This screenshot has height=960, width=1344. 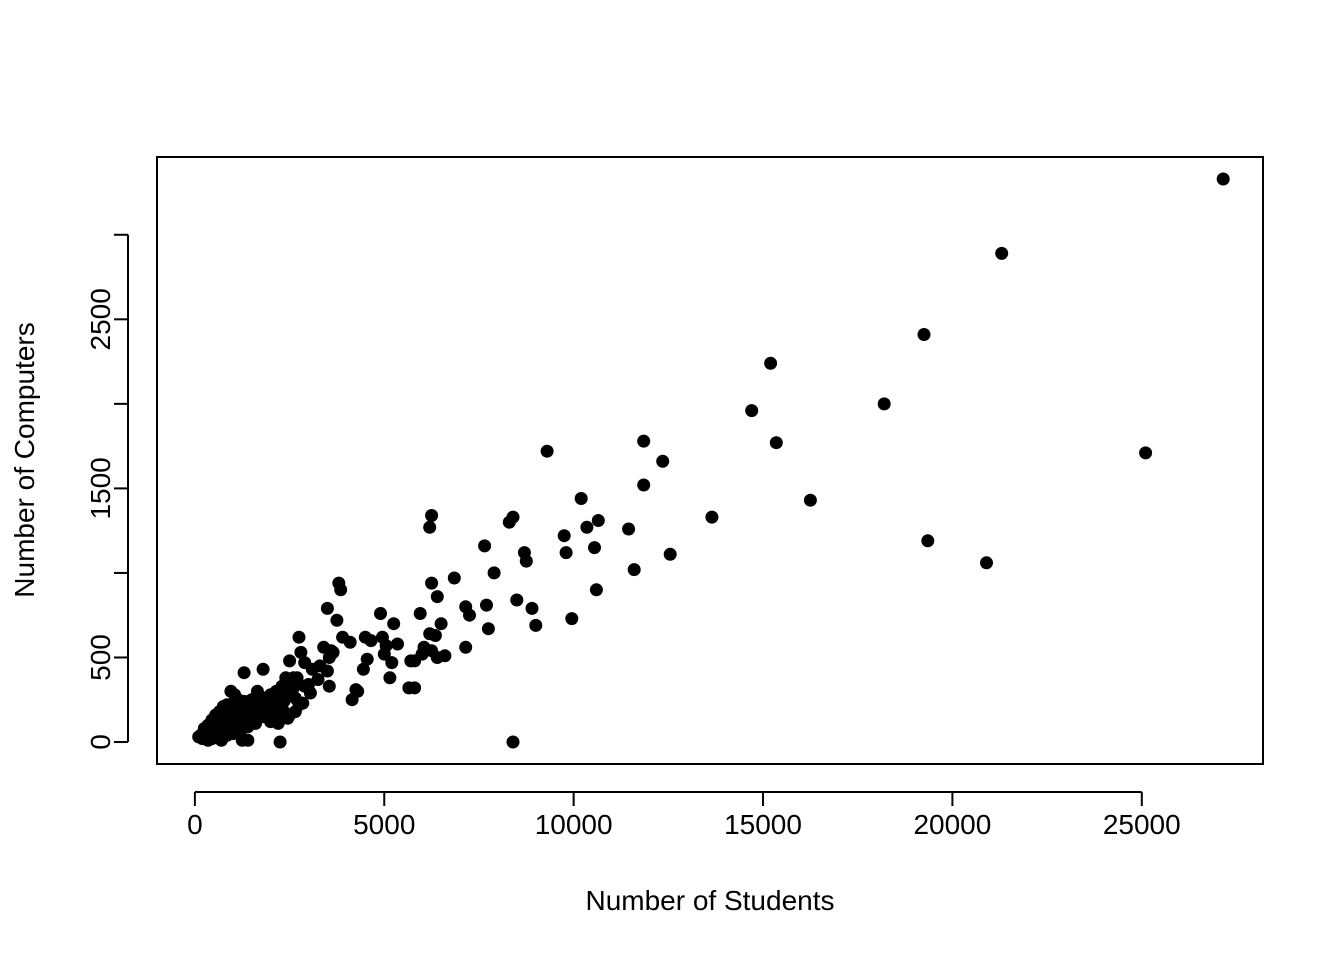 I want to click on x-tick-label: 0, so click(x=195, y=824).